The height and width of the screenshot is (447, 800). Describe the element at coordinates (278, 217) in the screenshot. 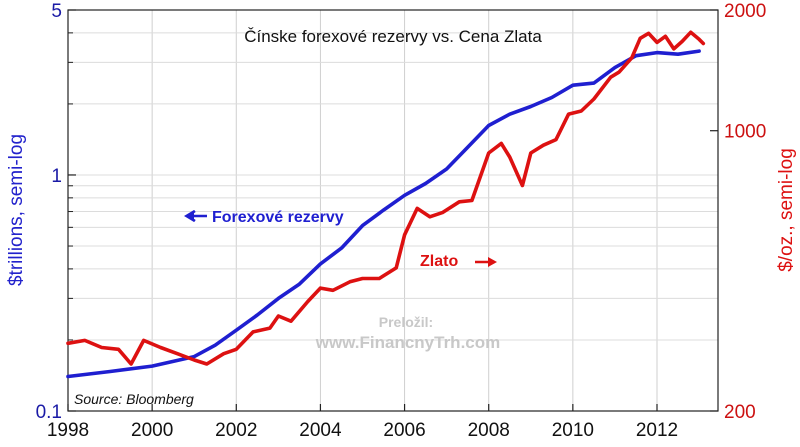

I see `reserves-label: Forexové rezervy` at that location.